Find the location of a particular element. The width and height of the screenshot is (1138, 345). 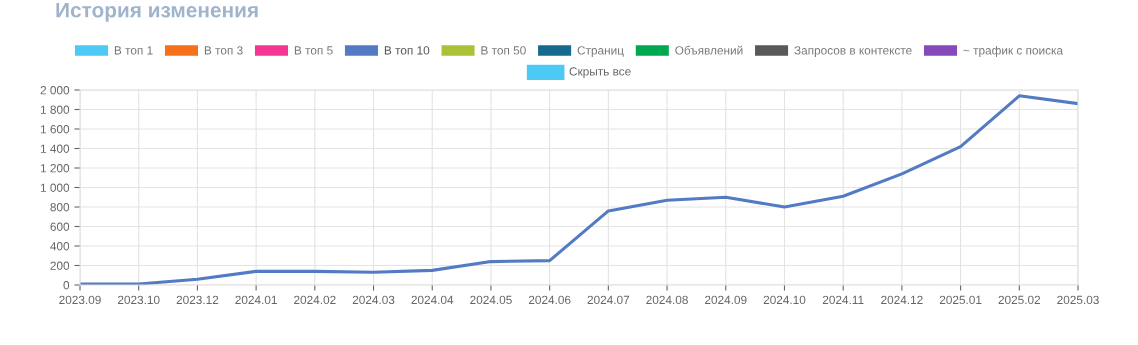

y-tick-label: 0 is located at coordinates (66, 285).